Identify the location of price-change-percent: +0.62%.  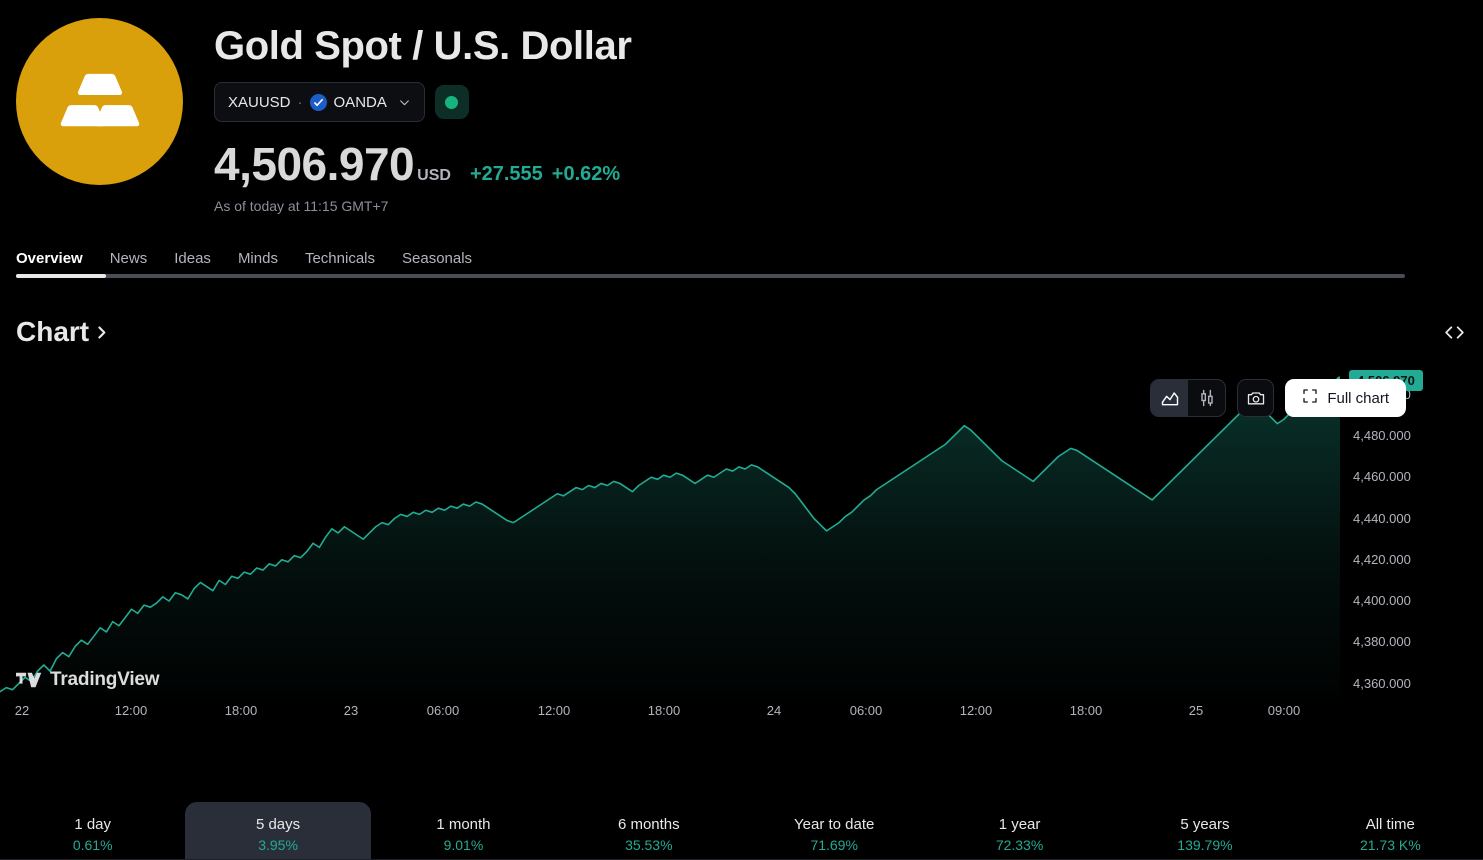
(586, 174).